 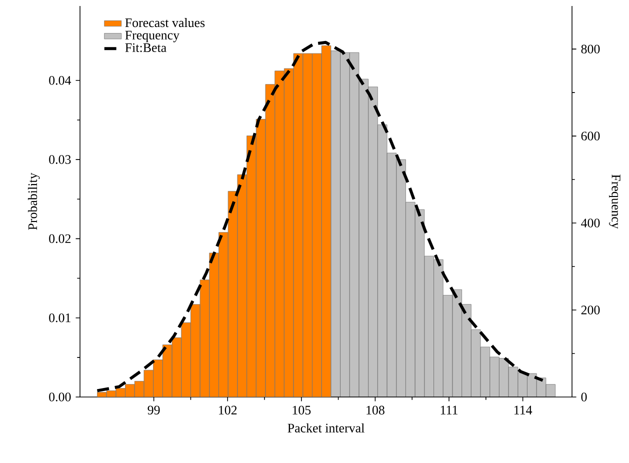 What do you see at coordinates (449, 410) in the screenshot?
I see `x-tick-label: 111` at bounding box center [449, 410].